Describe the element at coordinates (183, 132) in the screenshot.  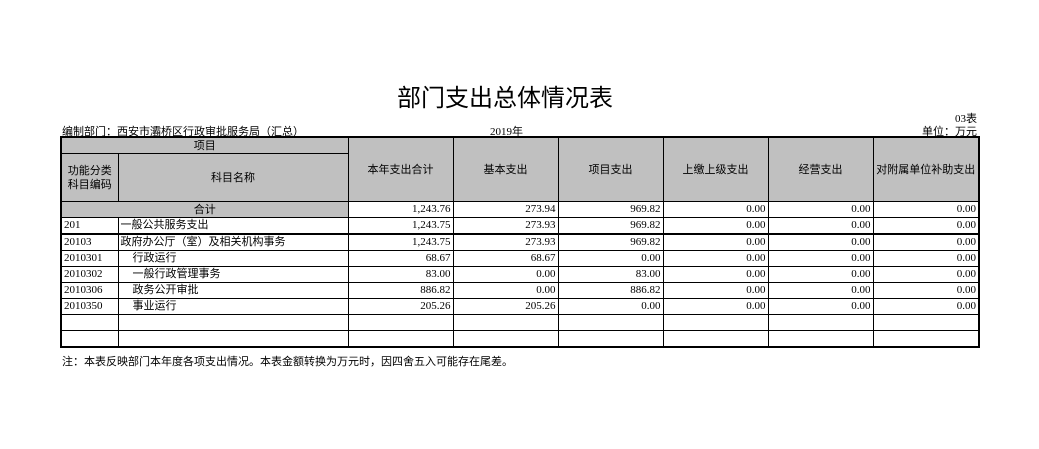
I see `department: 编制部门：西安市灞桥区行政审批服务局（汇总）` at that location.